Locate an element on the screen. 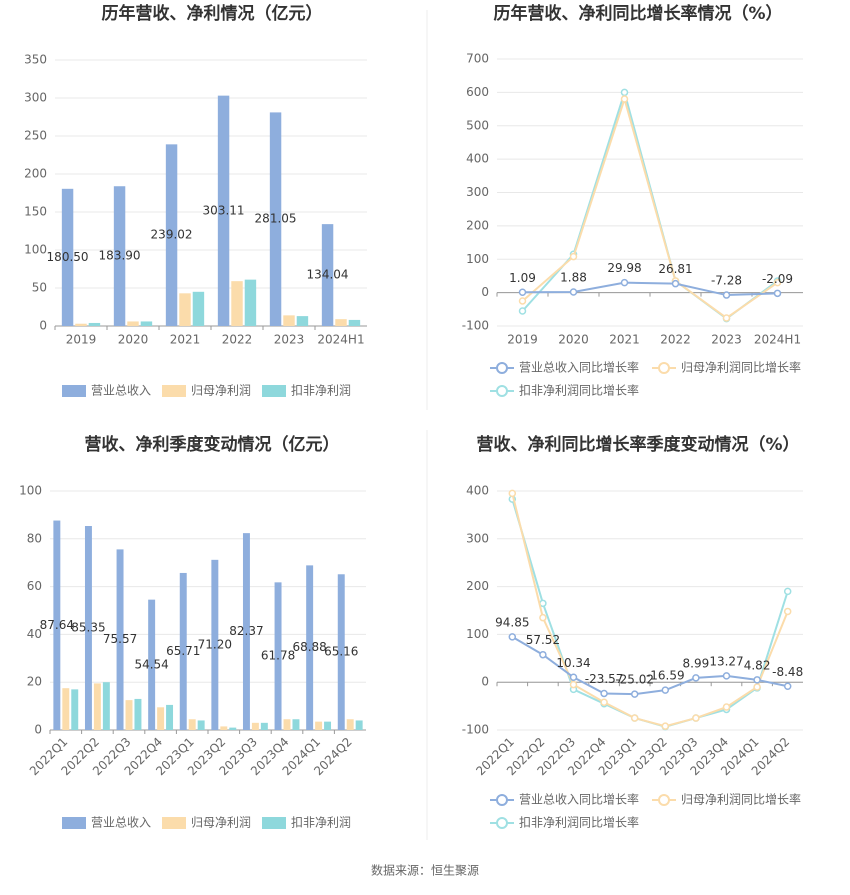 The height and width of the screenshot is (895, 850). value-label: 239.02 is located at coordinates (172, 235).